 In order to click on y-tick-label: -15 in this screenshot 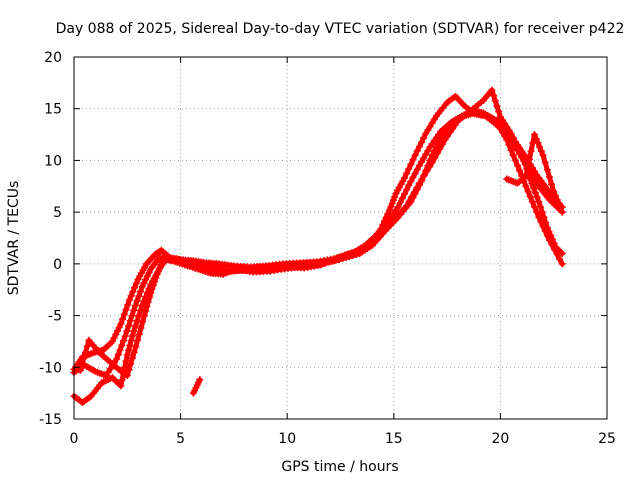, I will do `click(50, 420)`.